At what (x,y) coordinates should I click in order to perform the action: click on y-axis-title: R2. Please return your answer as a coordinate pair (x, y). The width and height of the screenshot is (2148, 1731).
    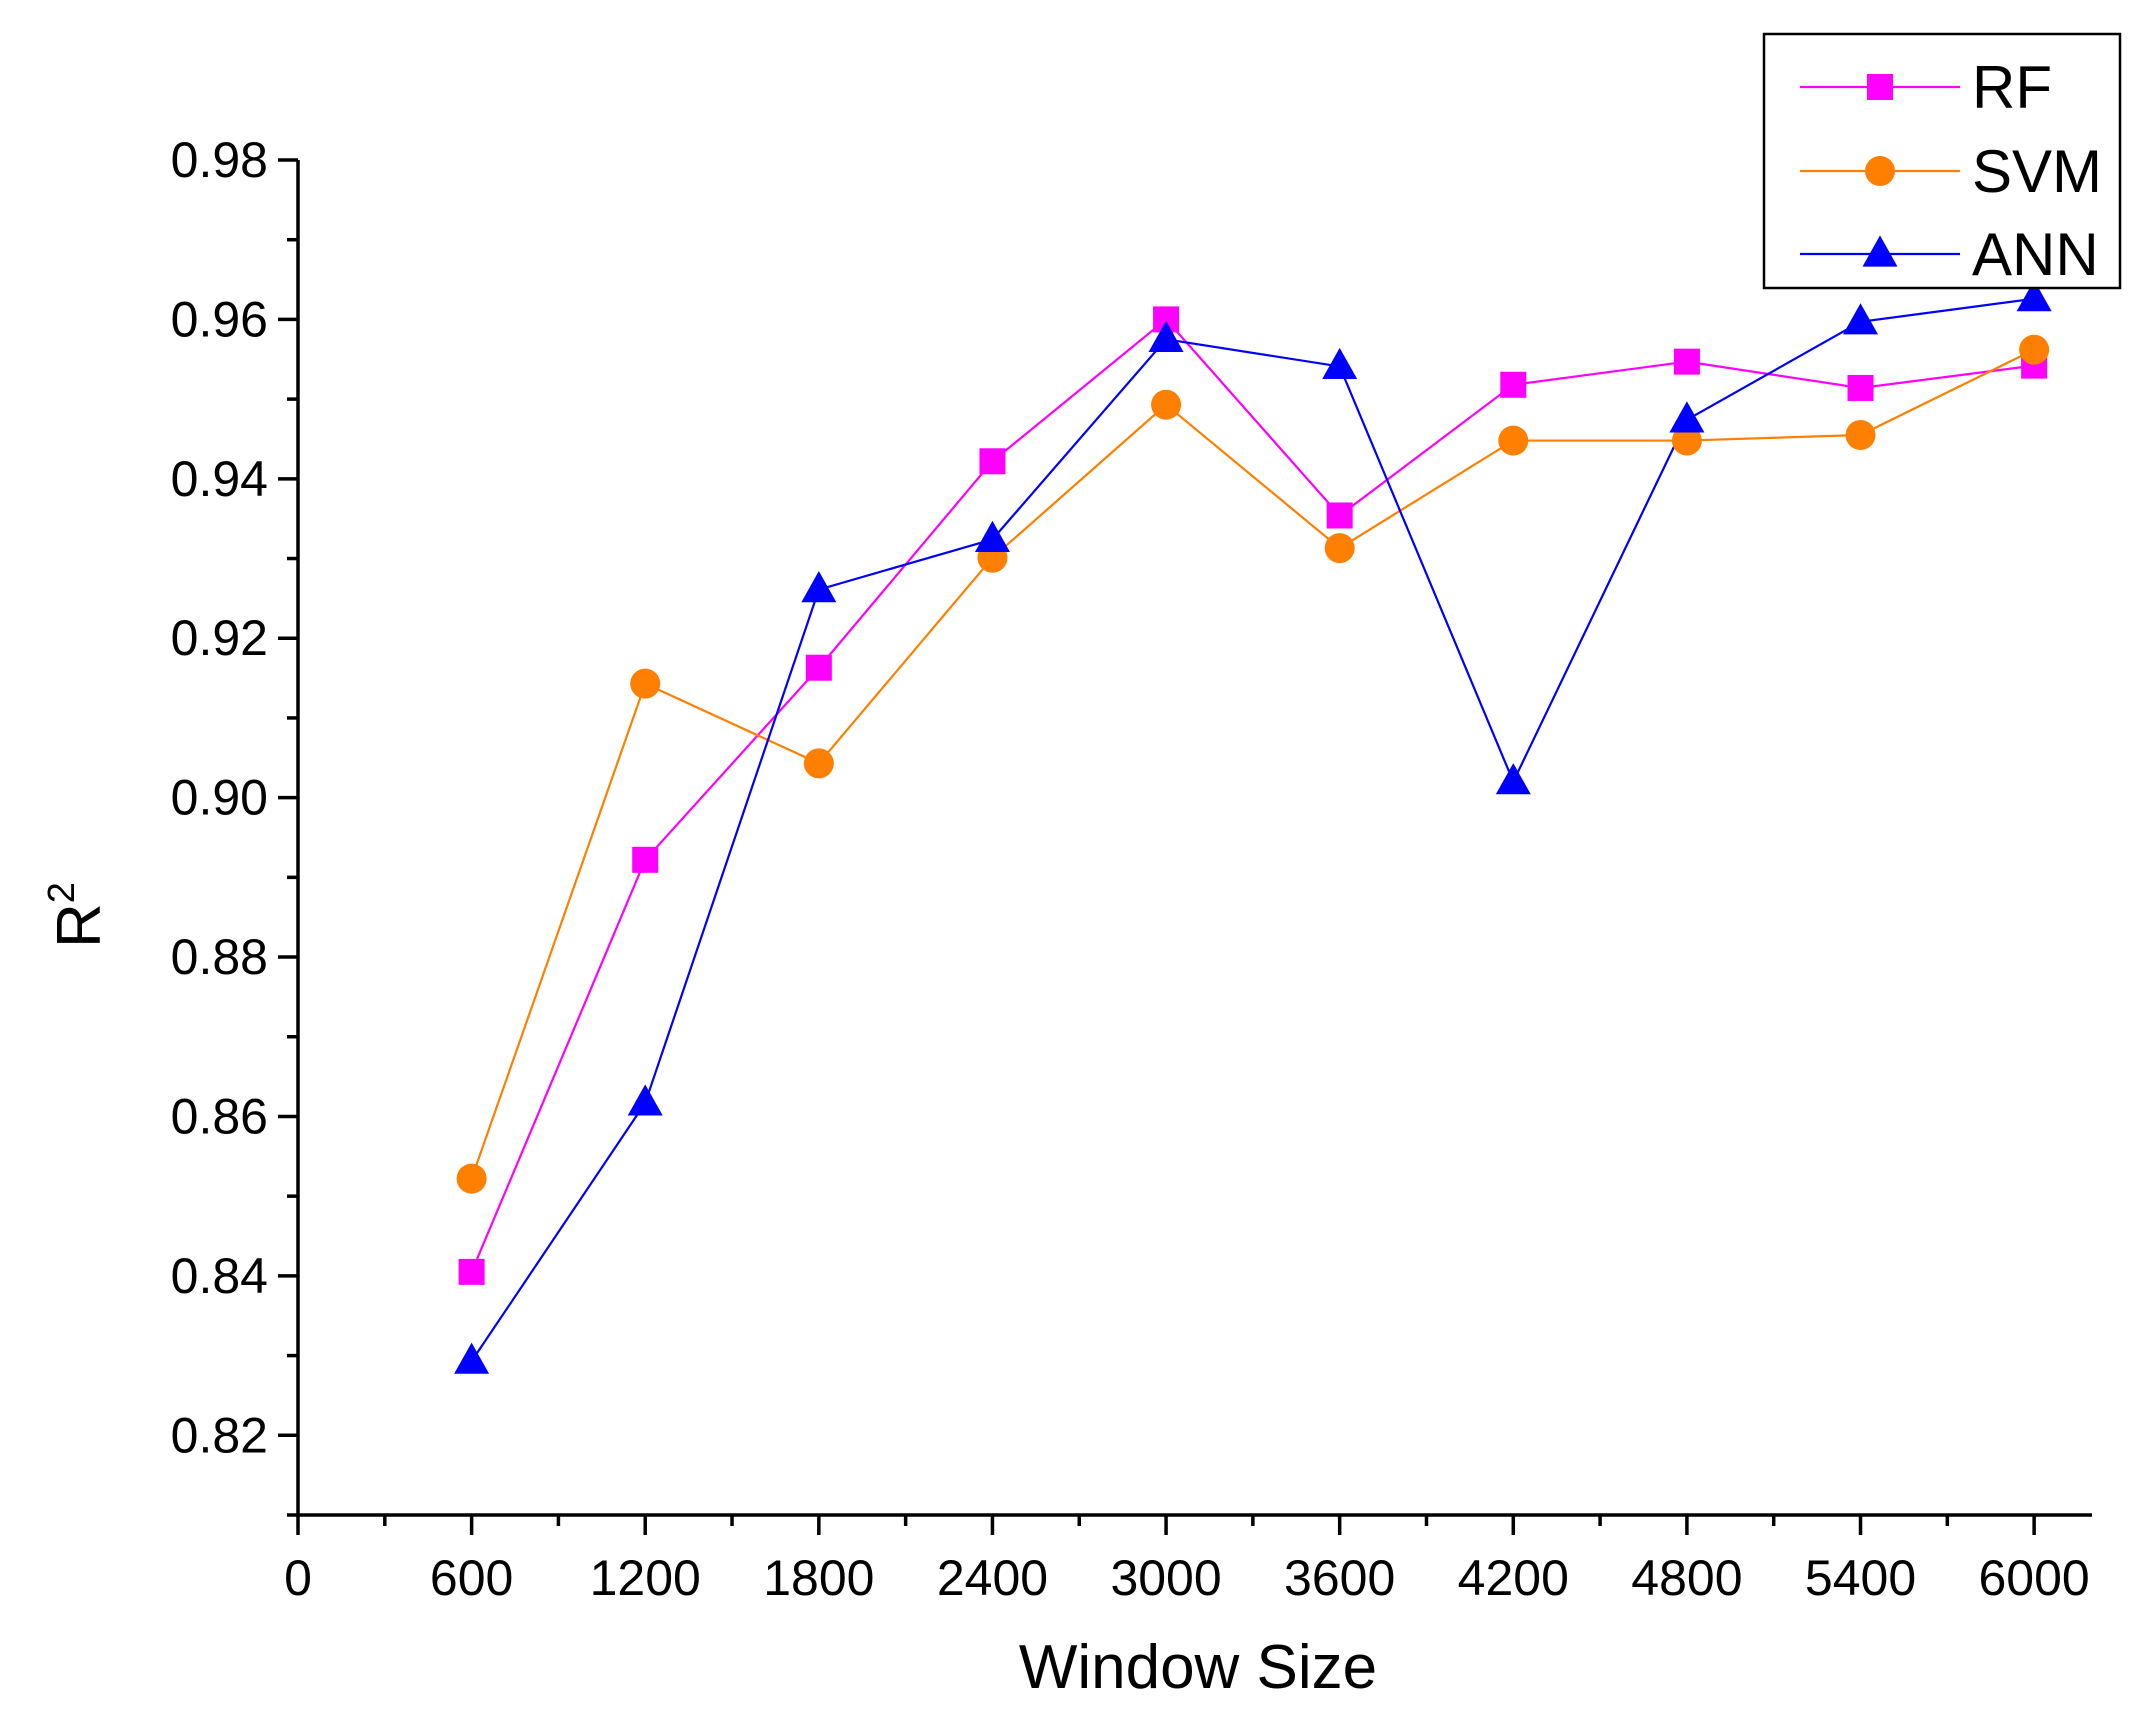
    Looking at the image, I should click on (77, 915).